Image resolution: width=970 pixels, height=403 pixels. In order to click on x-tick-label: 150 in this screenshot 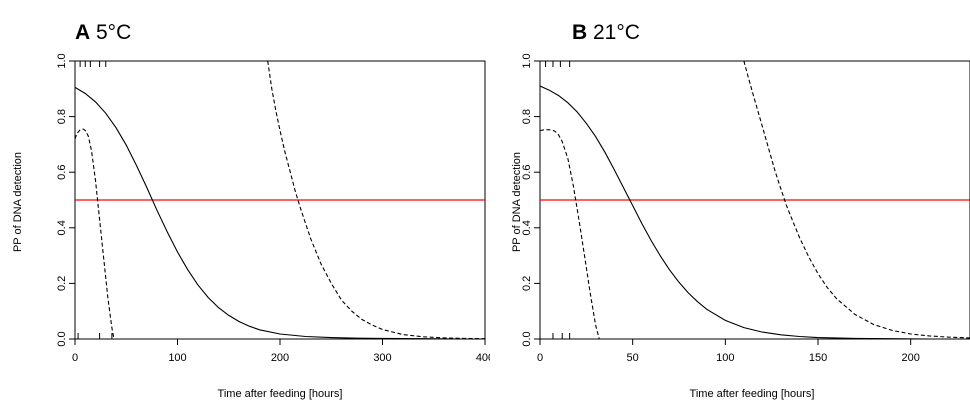, I will do `click(818, 358)`.